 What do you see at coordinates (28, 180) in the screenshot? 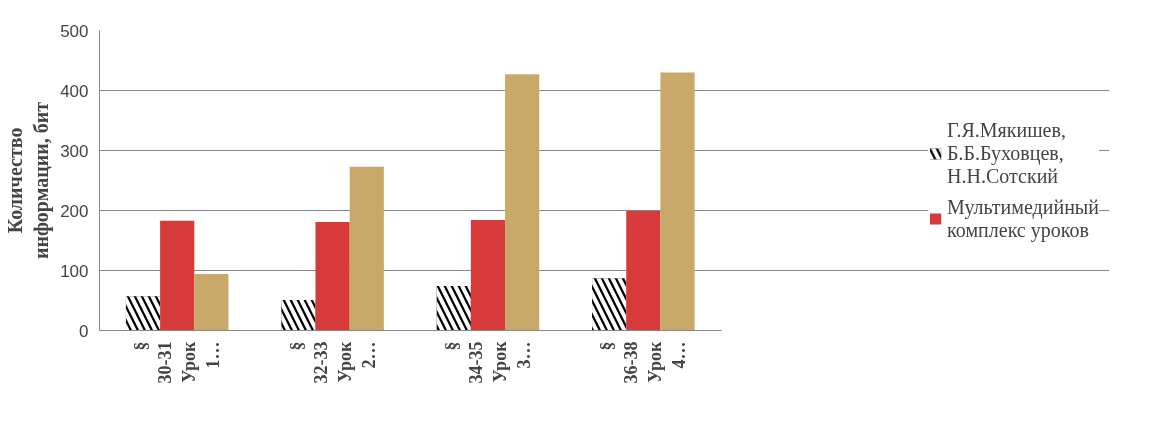
I see `y-axis-title: Количество информации, бит` at bounding box center [28, 180].